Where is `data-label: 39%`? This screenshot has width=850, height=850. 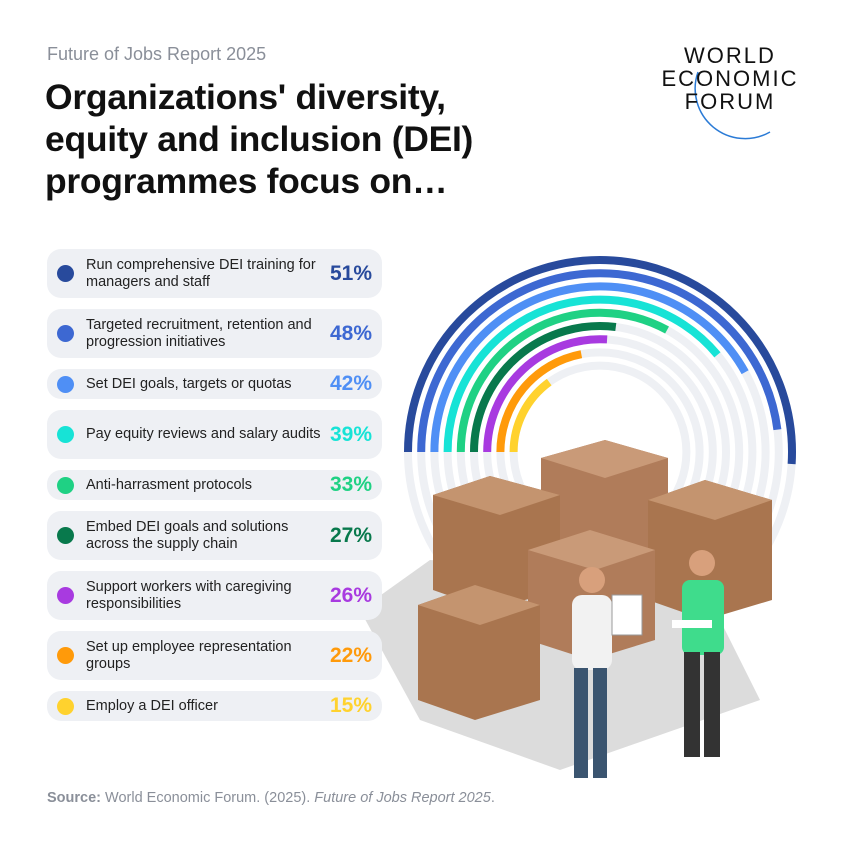 data-label: 39% is located at coordinates (350, 434).